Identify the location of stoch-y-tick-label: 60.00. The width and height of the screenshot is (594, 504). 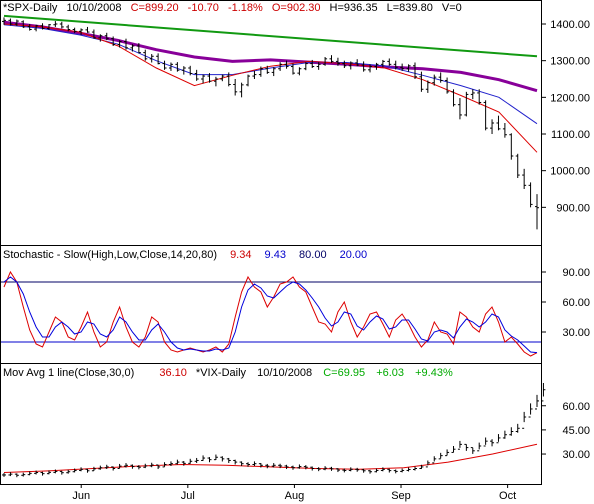
(576, 303).